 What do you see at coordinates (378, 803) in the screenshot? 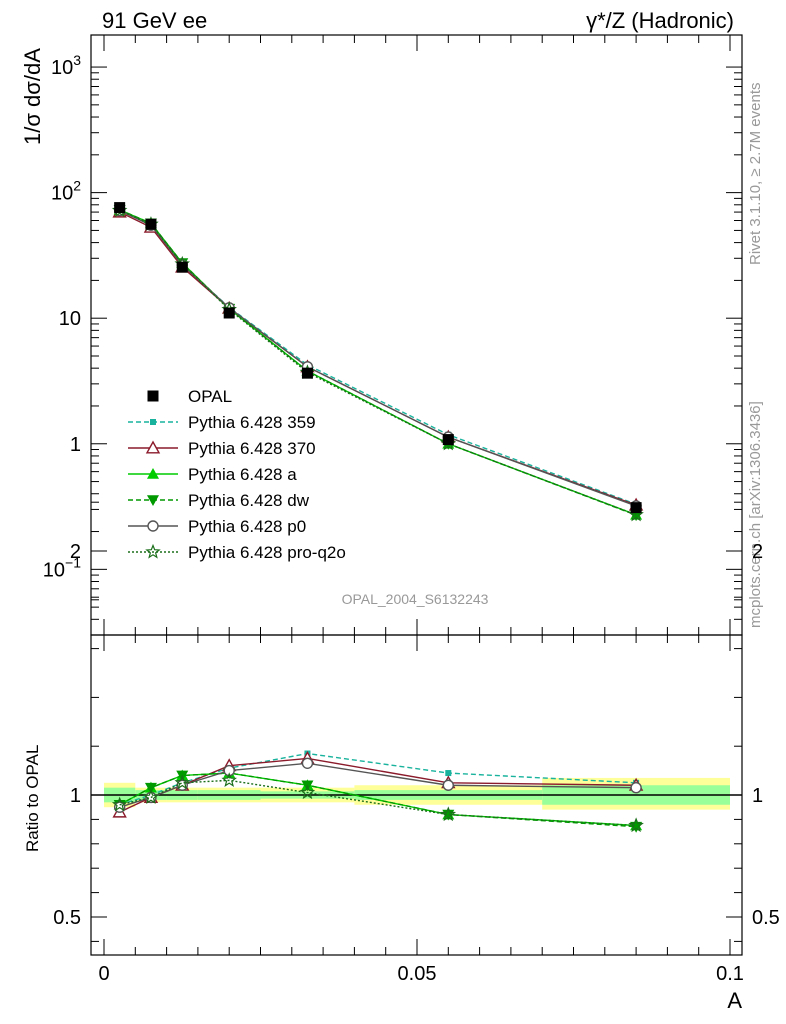
I see `series-line-ratio` at bounding box center [378, 803].